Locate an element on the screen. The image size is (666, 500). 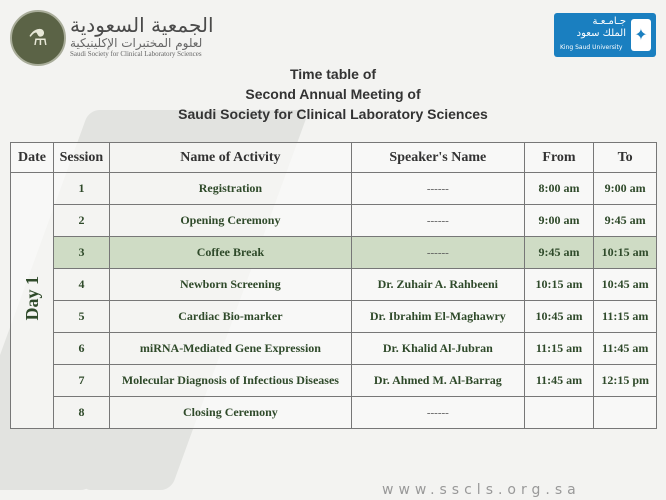
title-line-1: Time table of is located at coordinates (333, 74).